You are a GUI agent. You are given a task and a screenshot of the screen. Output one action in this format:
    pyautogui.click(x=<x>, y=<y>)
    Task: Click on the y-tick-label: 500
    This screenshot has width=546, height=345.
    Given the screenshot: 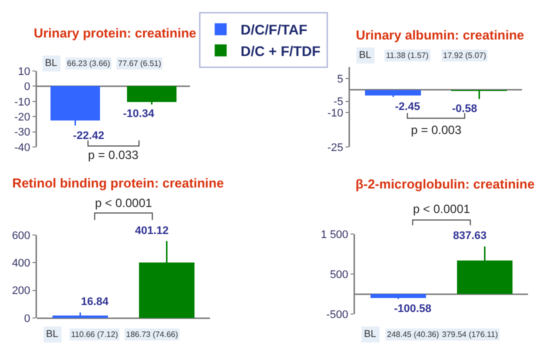 What is the action you would take?
    pyautogui.click(x=339, y=274)
    